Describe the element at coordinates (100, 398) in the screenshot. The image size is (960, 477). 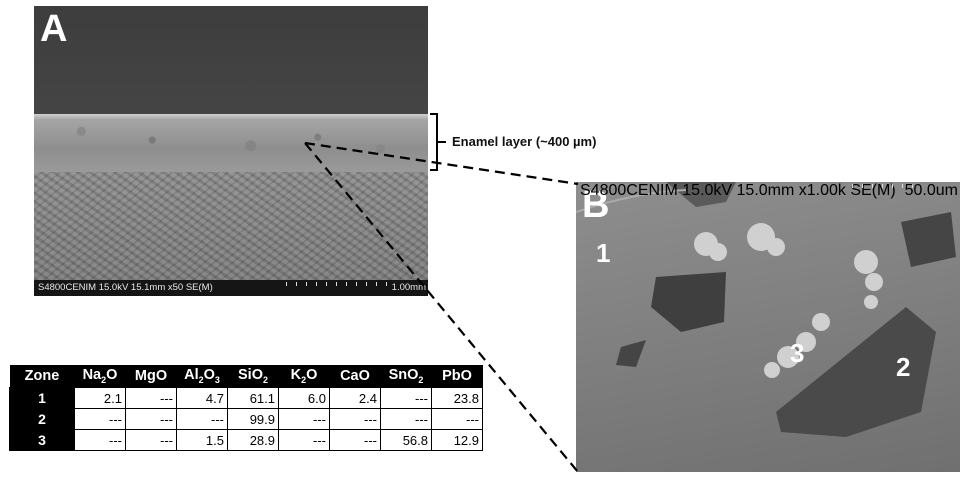
I see `value-cell: 2.1` at that location.